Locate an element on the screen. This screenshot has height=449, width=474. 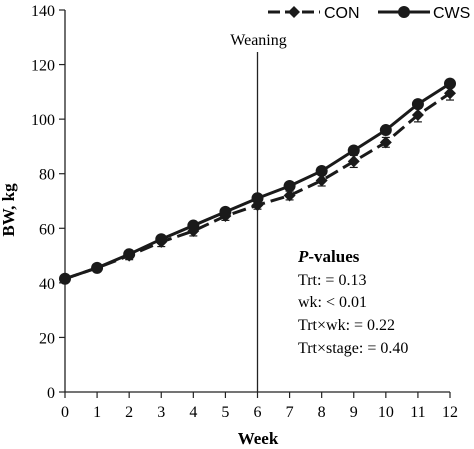
y-ticks: 0 20 40 60 80 100 120 140 is located at coordinates (48, 202).